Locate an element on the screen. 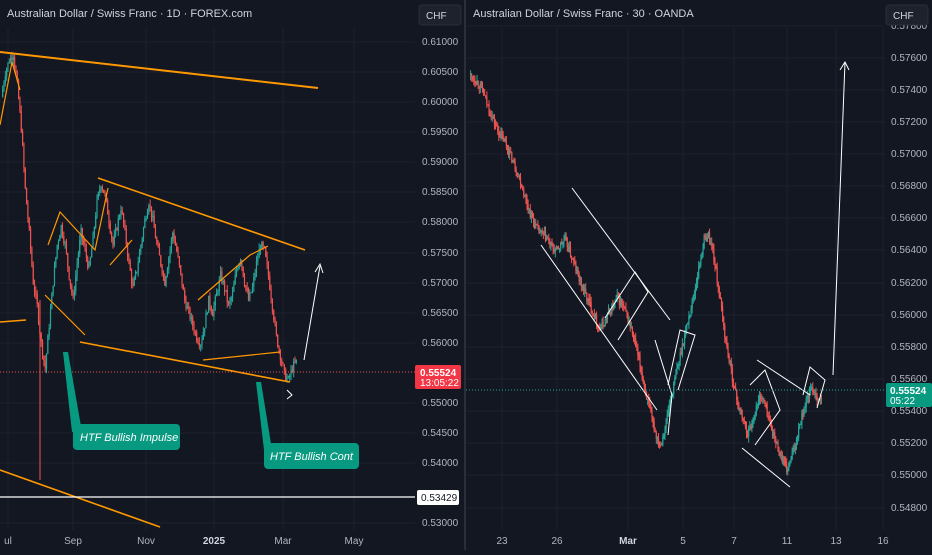  left-level-tag-value: 0.53429 is located at coordinates (439, 498).